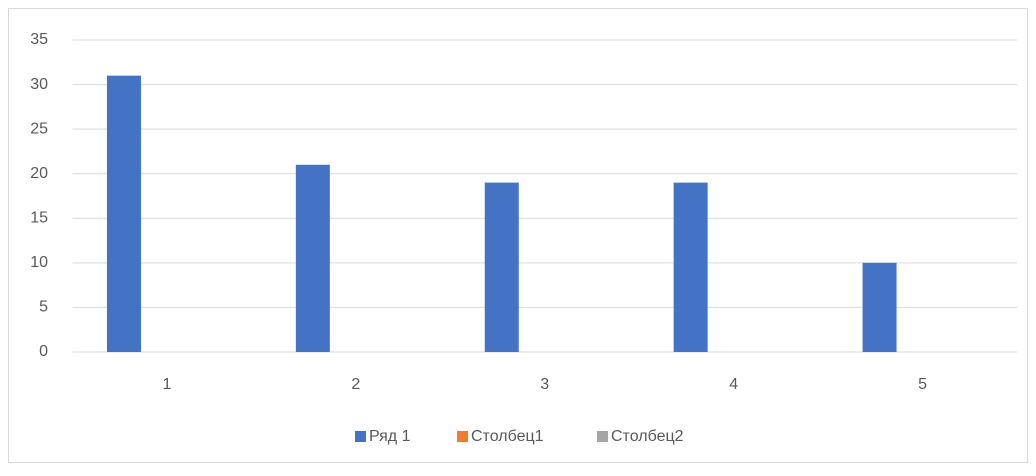 The height and width of the screenshot is (476, 1036). I want to click on y-tick-label: 20, so click(39, 173).